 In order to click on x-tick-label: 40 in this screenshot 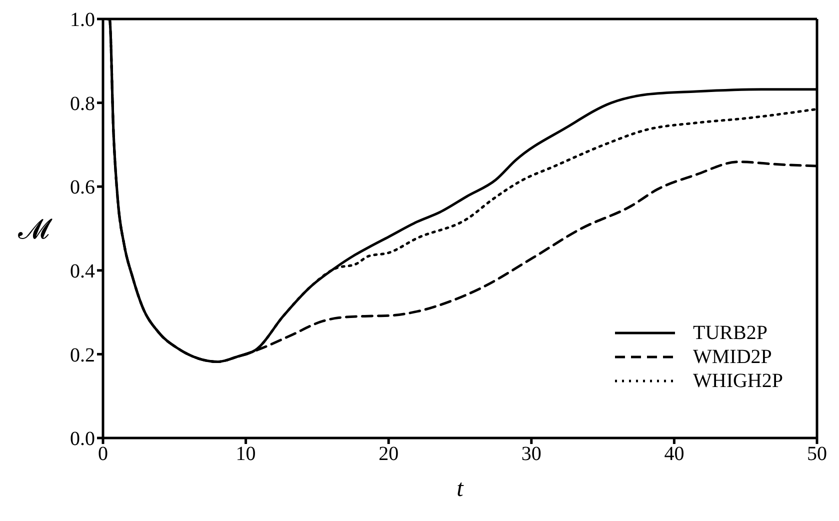, I will do `click(674, 454)`.